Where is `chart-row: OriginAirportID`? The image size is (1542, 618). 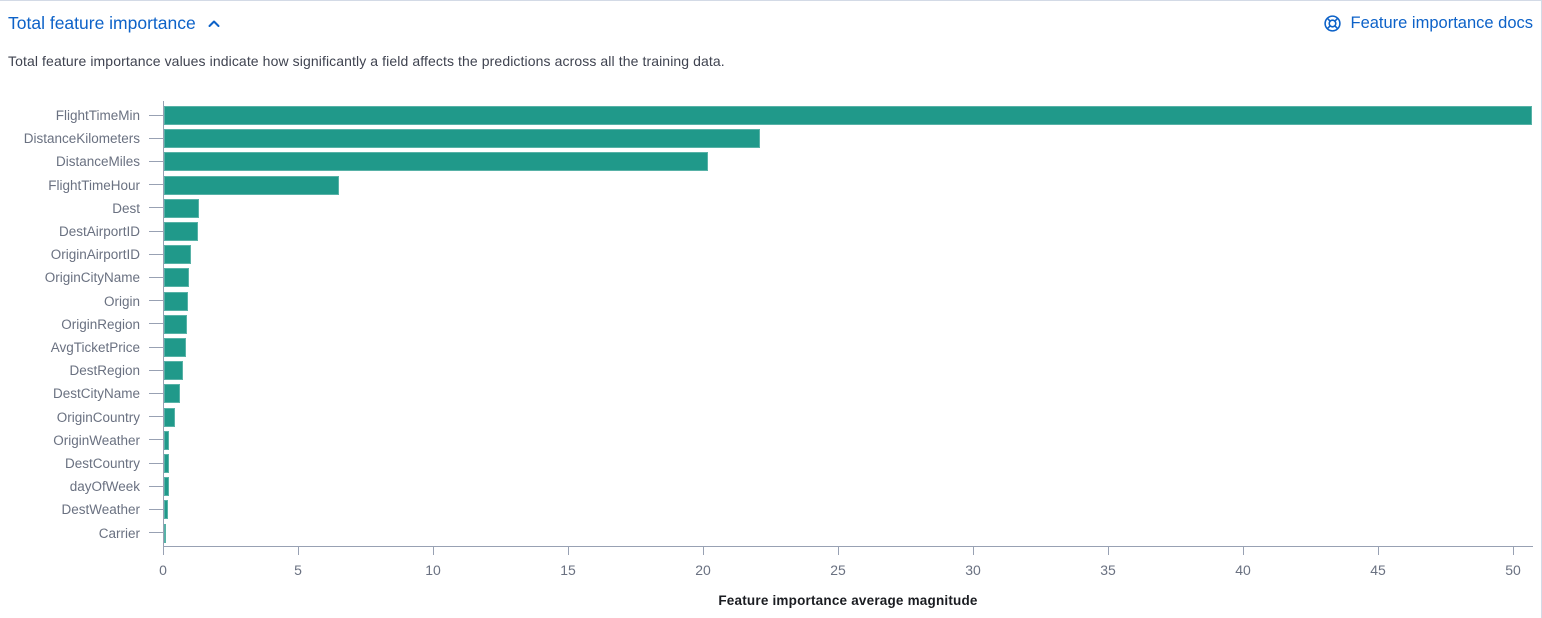 chart-row: OriginAirportID is located at coordinates (770, 254).